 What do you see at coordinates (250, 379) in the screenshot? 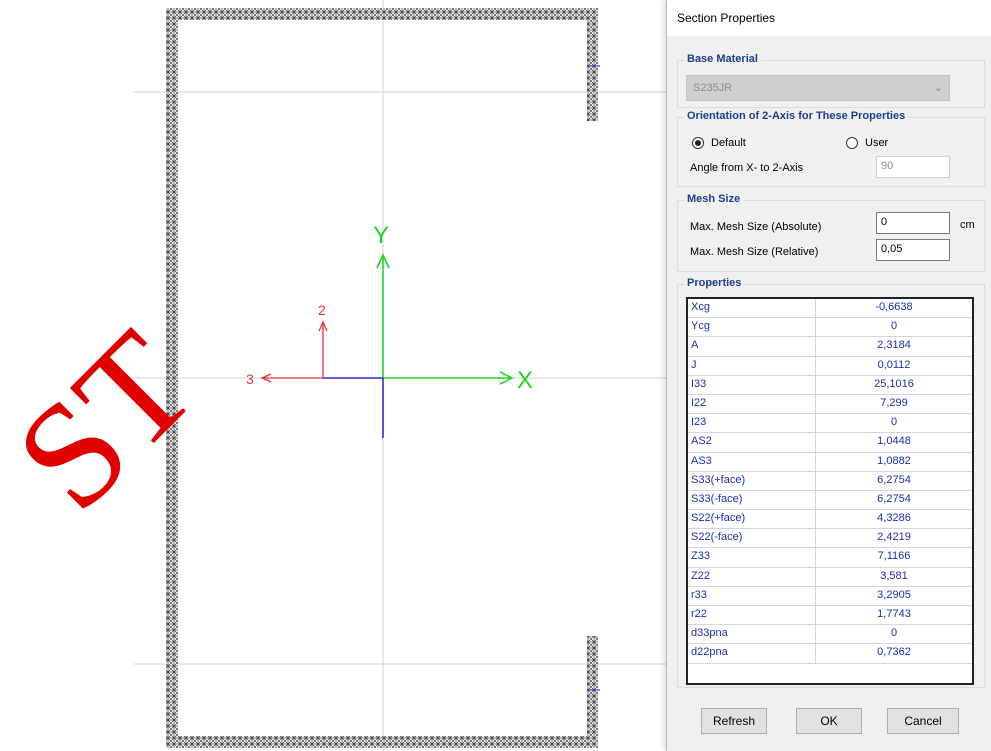
I see `local-3-axis-label: 3` at bounding box center [250, 379].